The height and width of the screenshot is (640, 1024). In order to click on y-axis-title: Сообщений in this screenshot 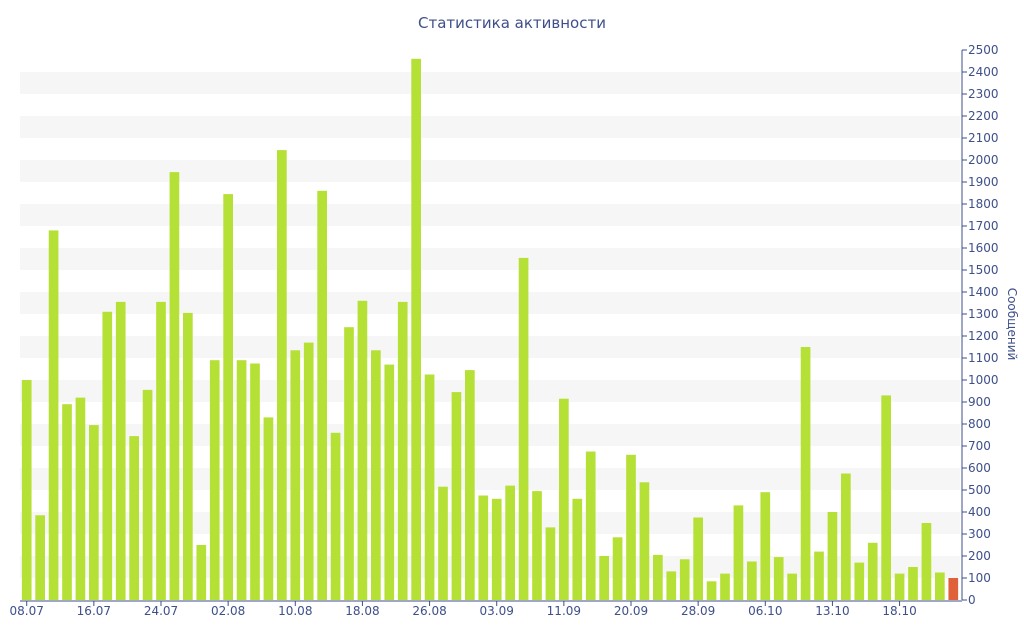, I will do `click(1012, 324)`.